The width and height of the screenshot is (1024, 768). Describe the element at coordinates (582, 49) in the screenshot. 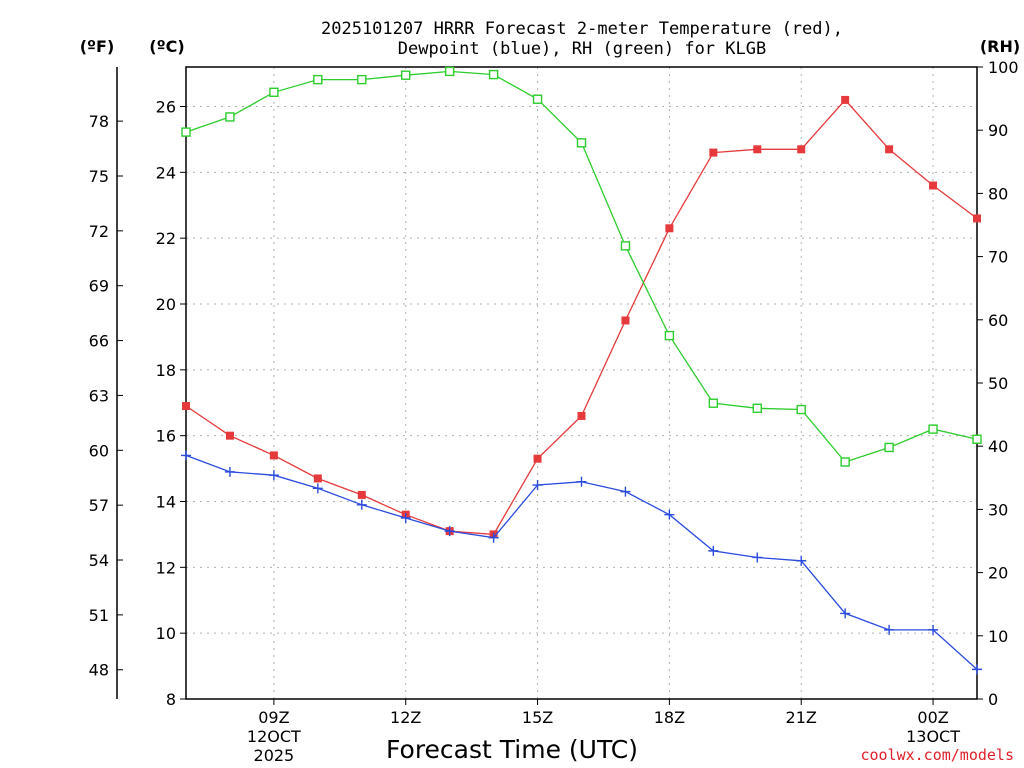

I see `chart-title-line2: Dewpoint (blue), RH (green) for KLGB` at that location.